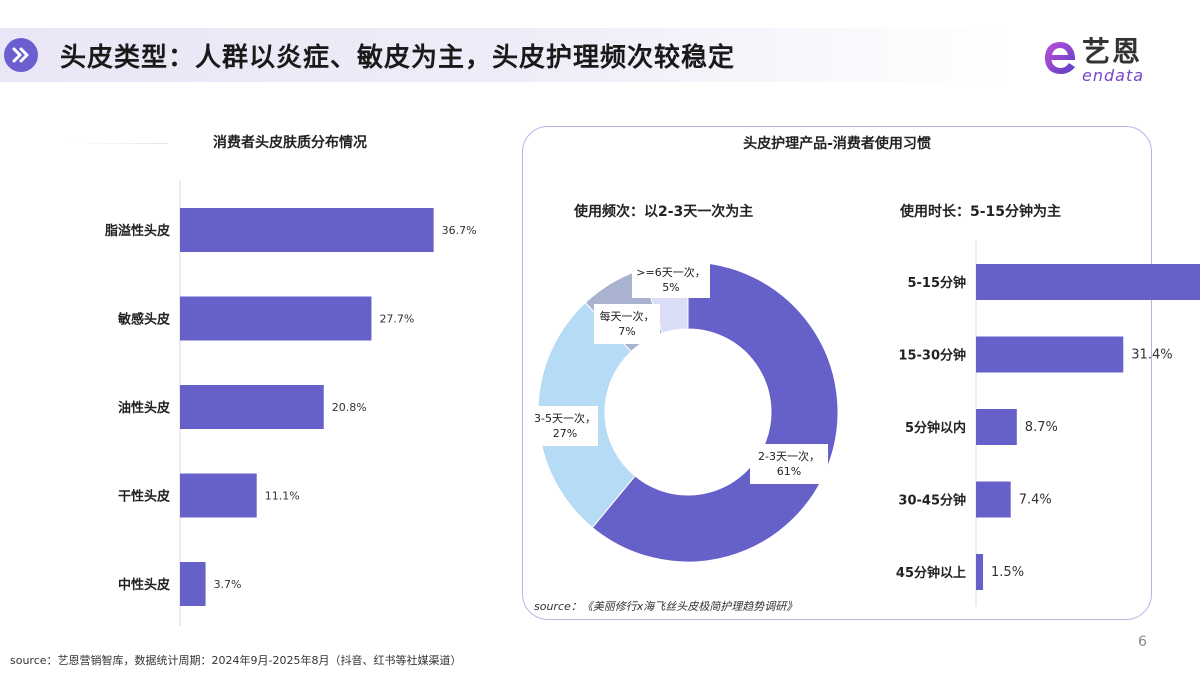 This screenshot has width=1200, height=675. What do you see at coordinates (789, 471) in the screenshot?
I see `slice-value-label: 61%` at bounding box center [789, 471].